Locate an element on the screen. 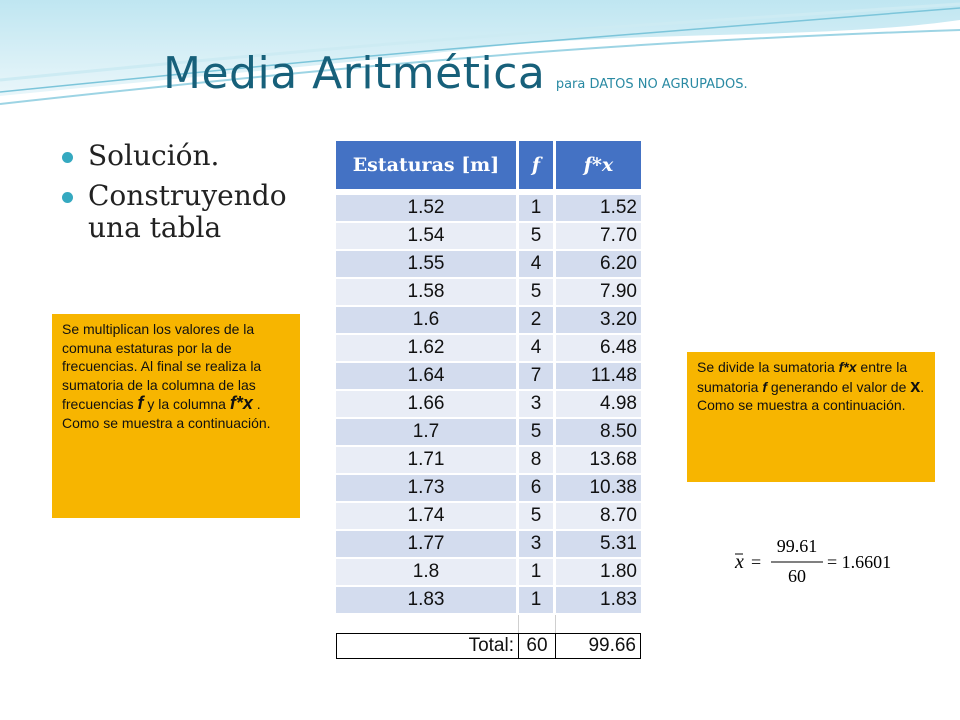  cell-estatura: 1.74 is located at coordinates (427, 517).